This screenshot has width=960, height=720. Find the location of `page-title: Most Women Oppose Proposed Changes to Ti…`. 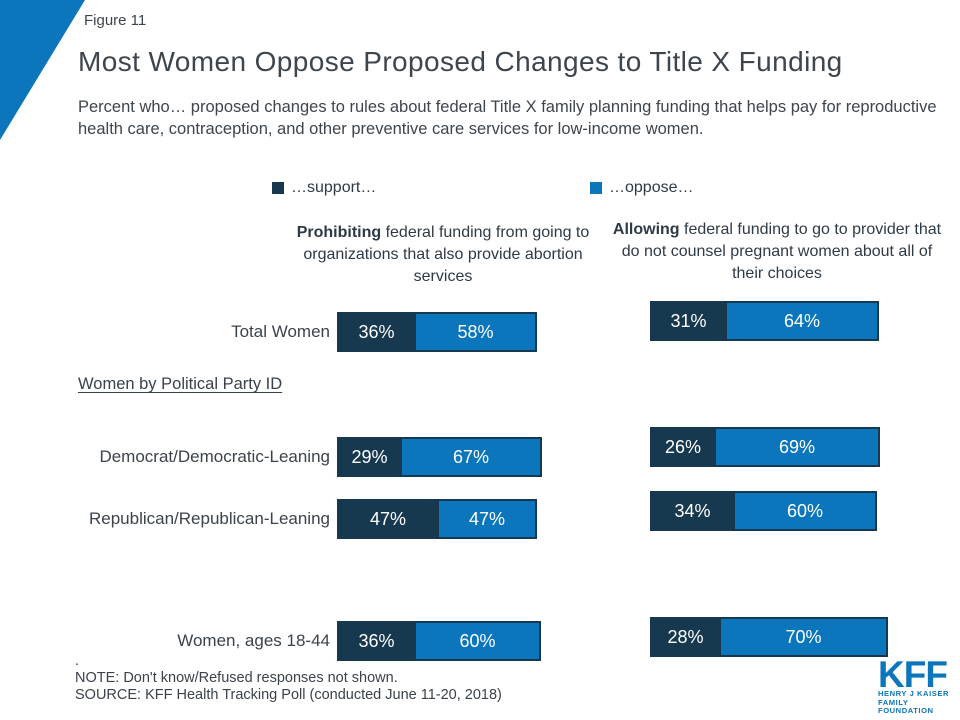

page-title: Most Women Oppose Proposed Changes to Ti… is located at coordinates (460, 61).